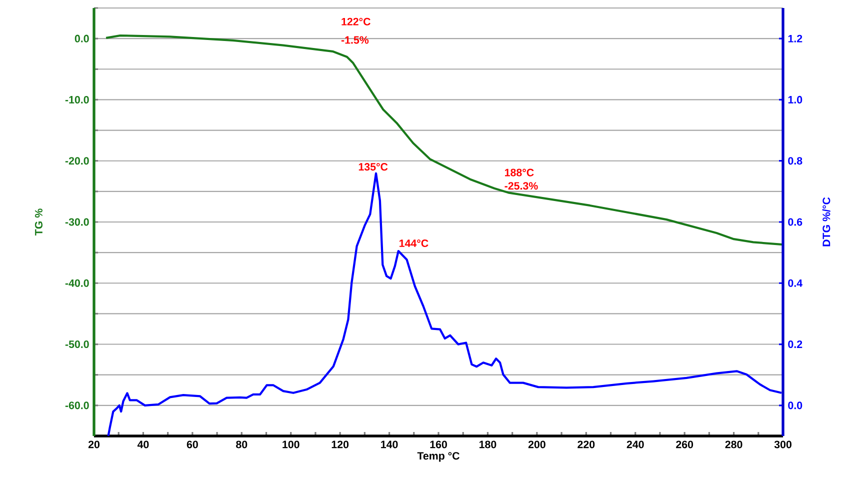  I want to click on x-axis-title: Temp °C, so click(438, 457).